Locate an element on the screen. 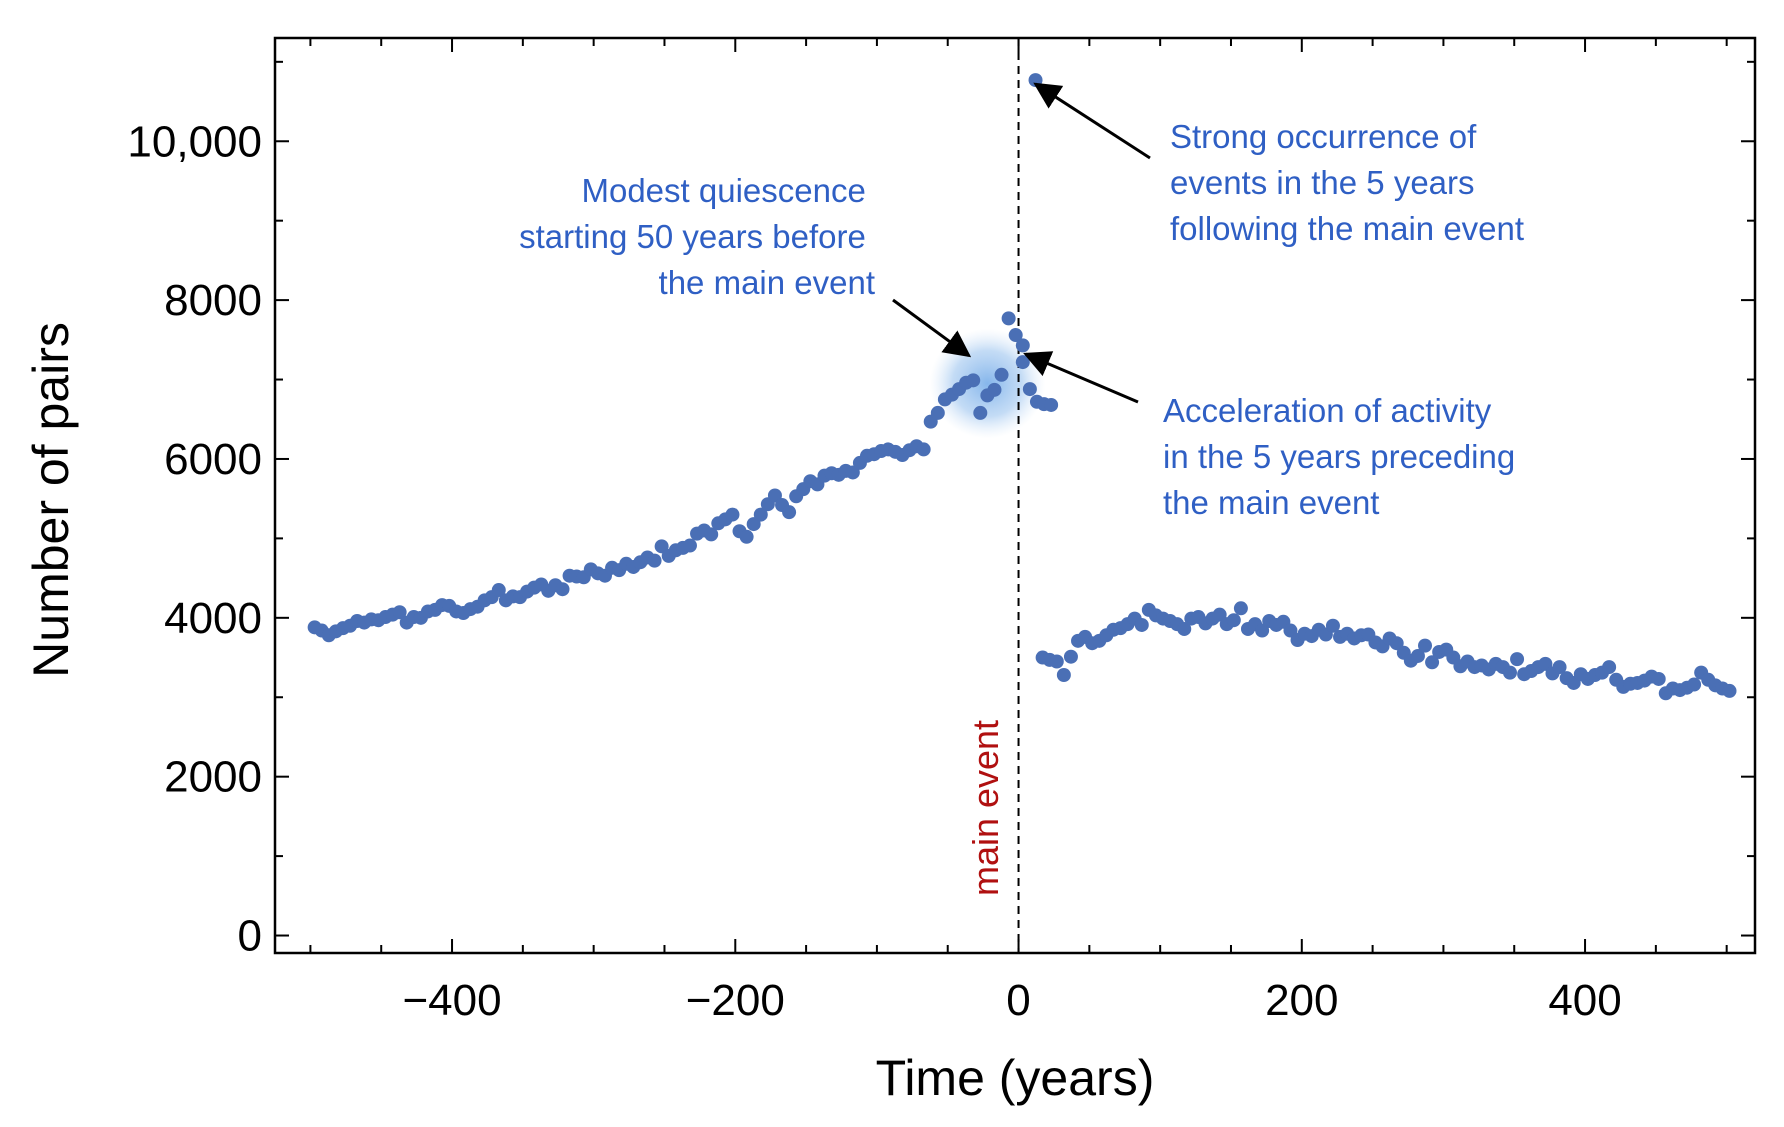 Image resolution: width=1784 pixels, height=1127 pixels. y-tick-label: 8000 is located at coordinates (213, 300).